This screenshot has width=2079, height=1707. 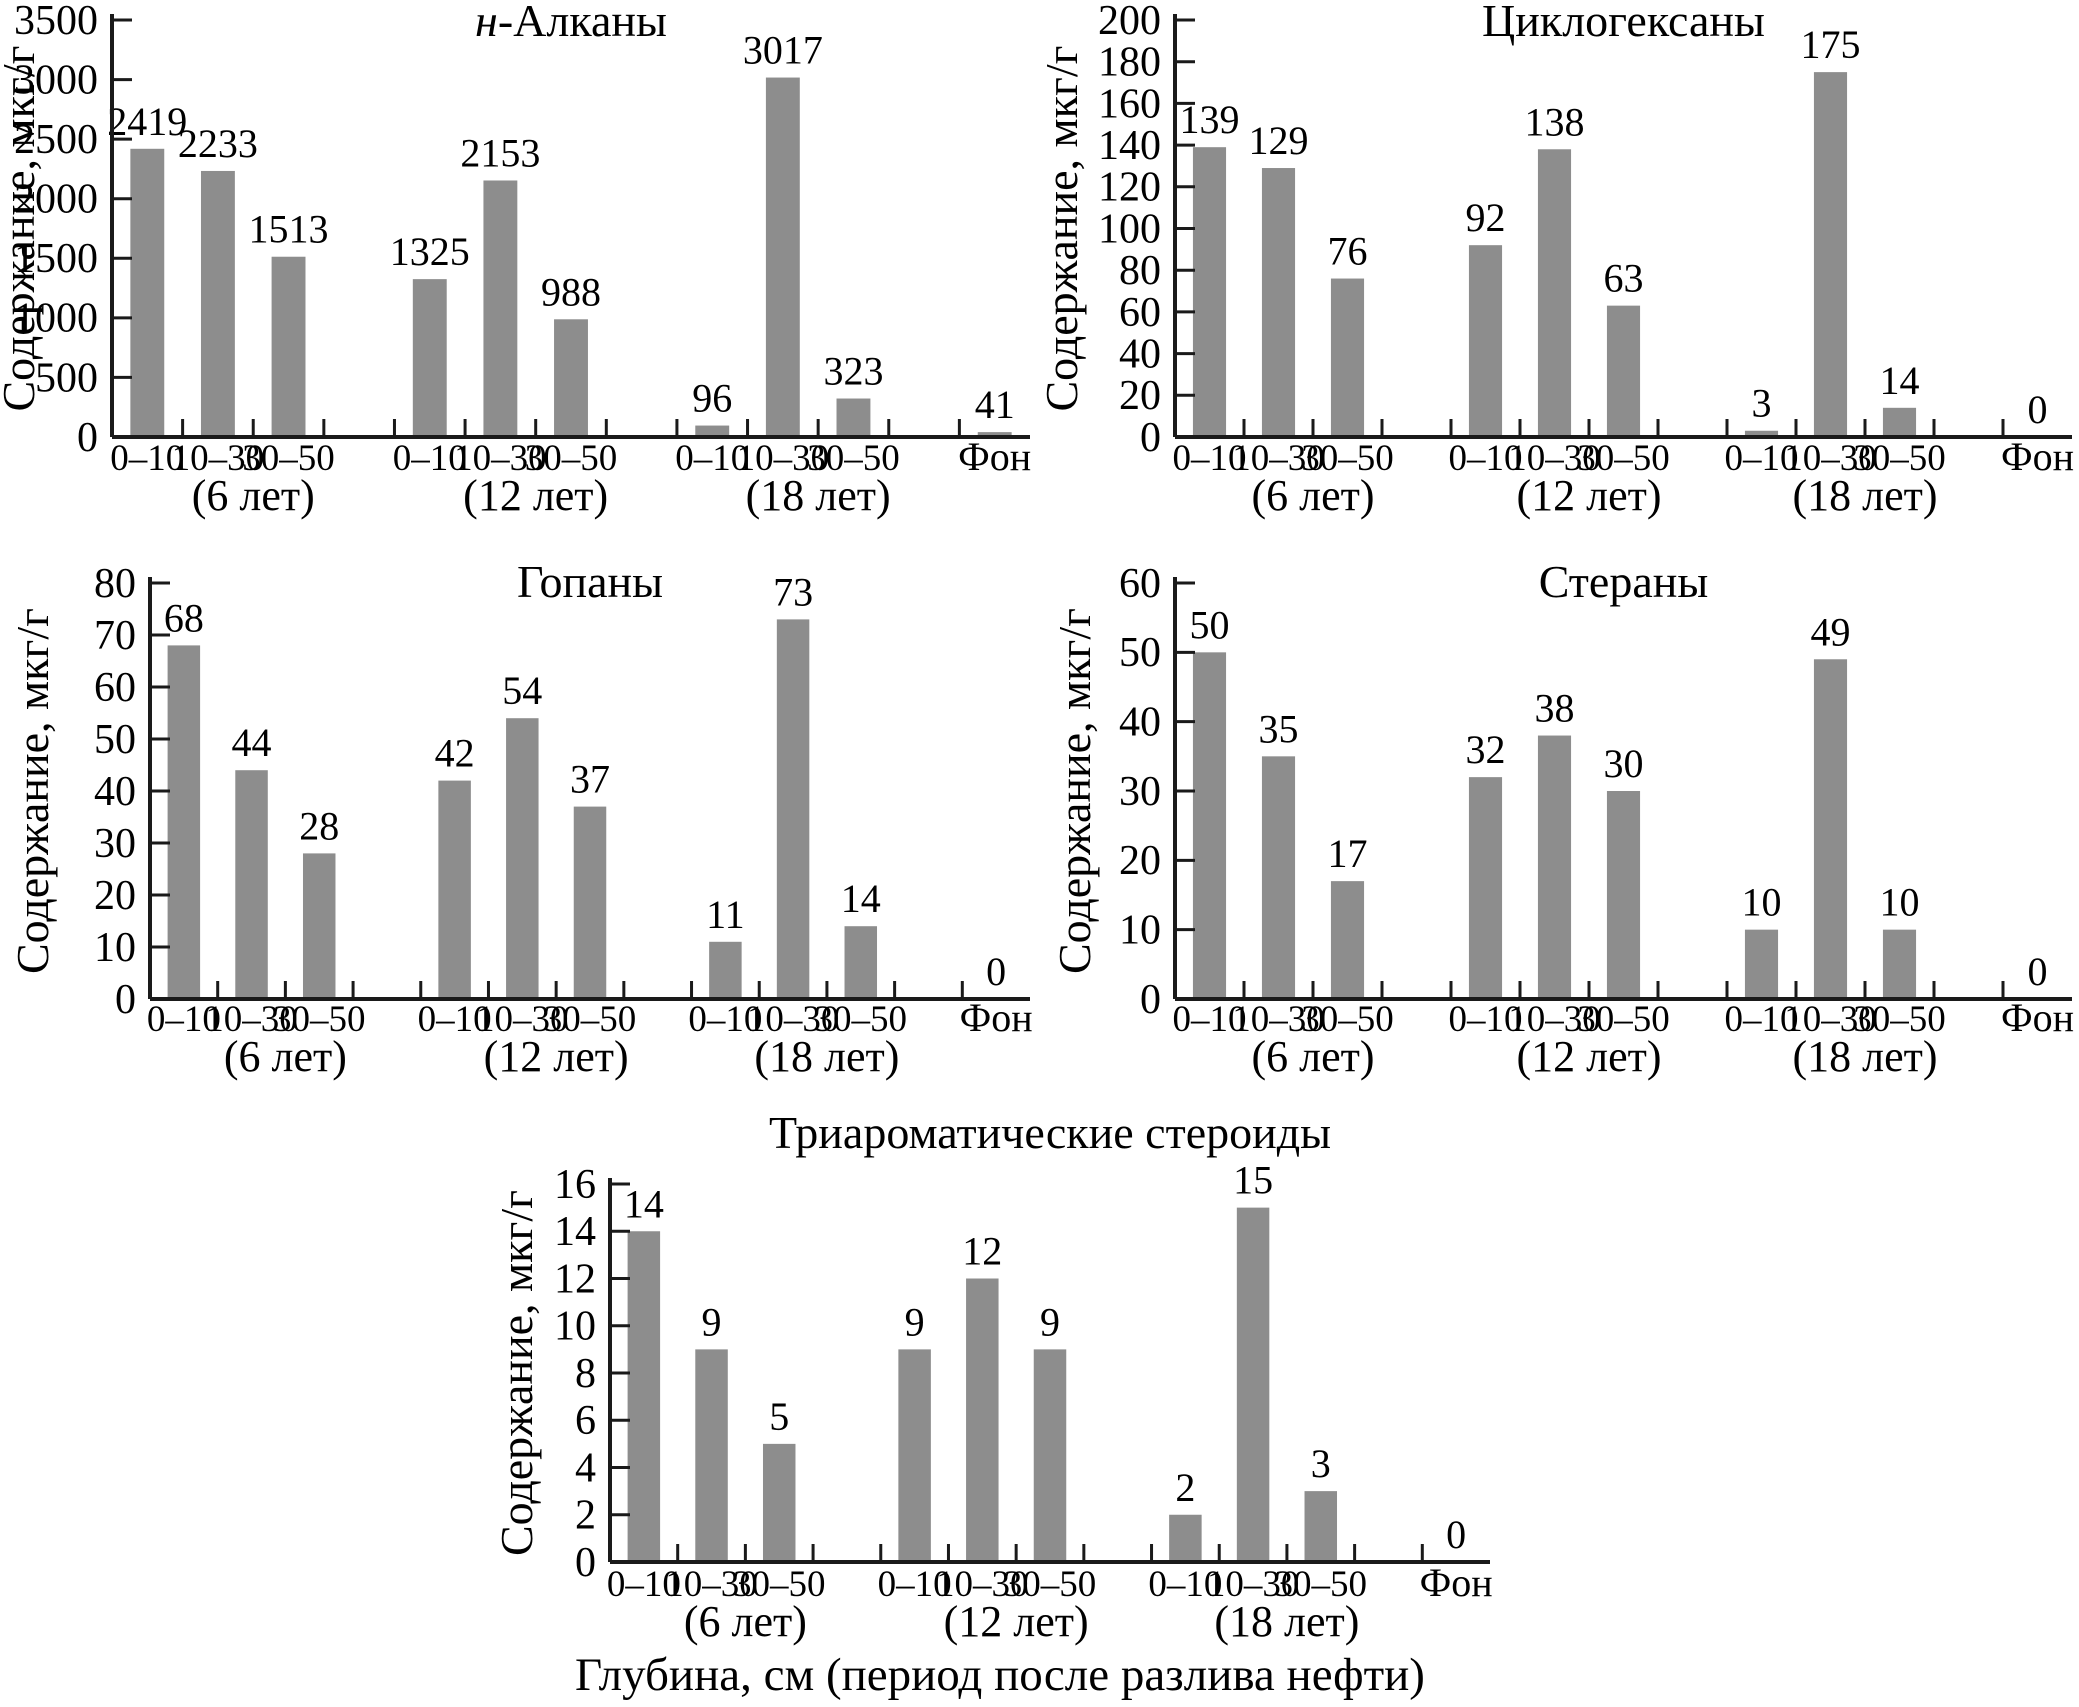 I want to click on bar-value-label: 2, so click(x=1185, y=1487).